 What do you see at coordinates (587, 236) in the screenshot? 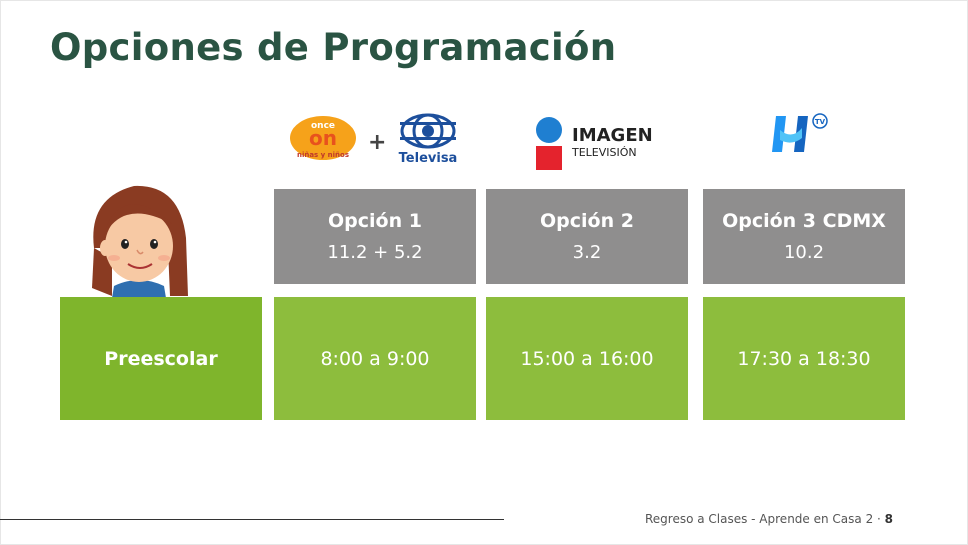
I see `column-header-opcion-2: Opción 2 3.2` at bounding box center [587, 236].